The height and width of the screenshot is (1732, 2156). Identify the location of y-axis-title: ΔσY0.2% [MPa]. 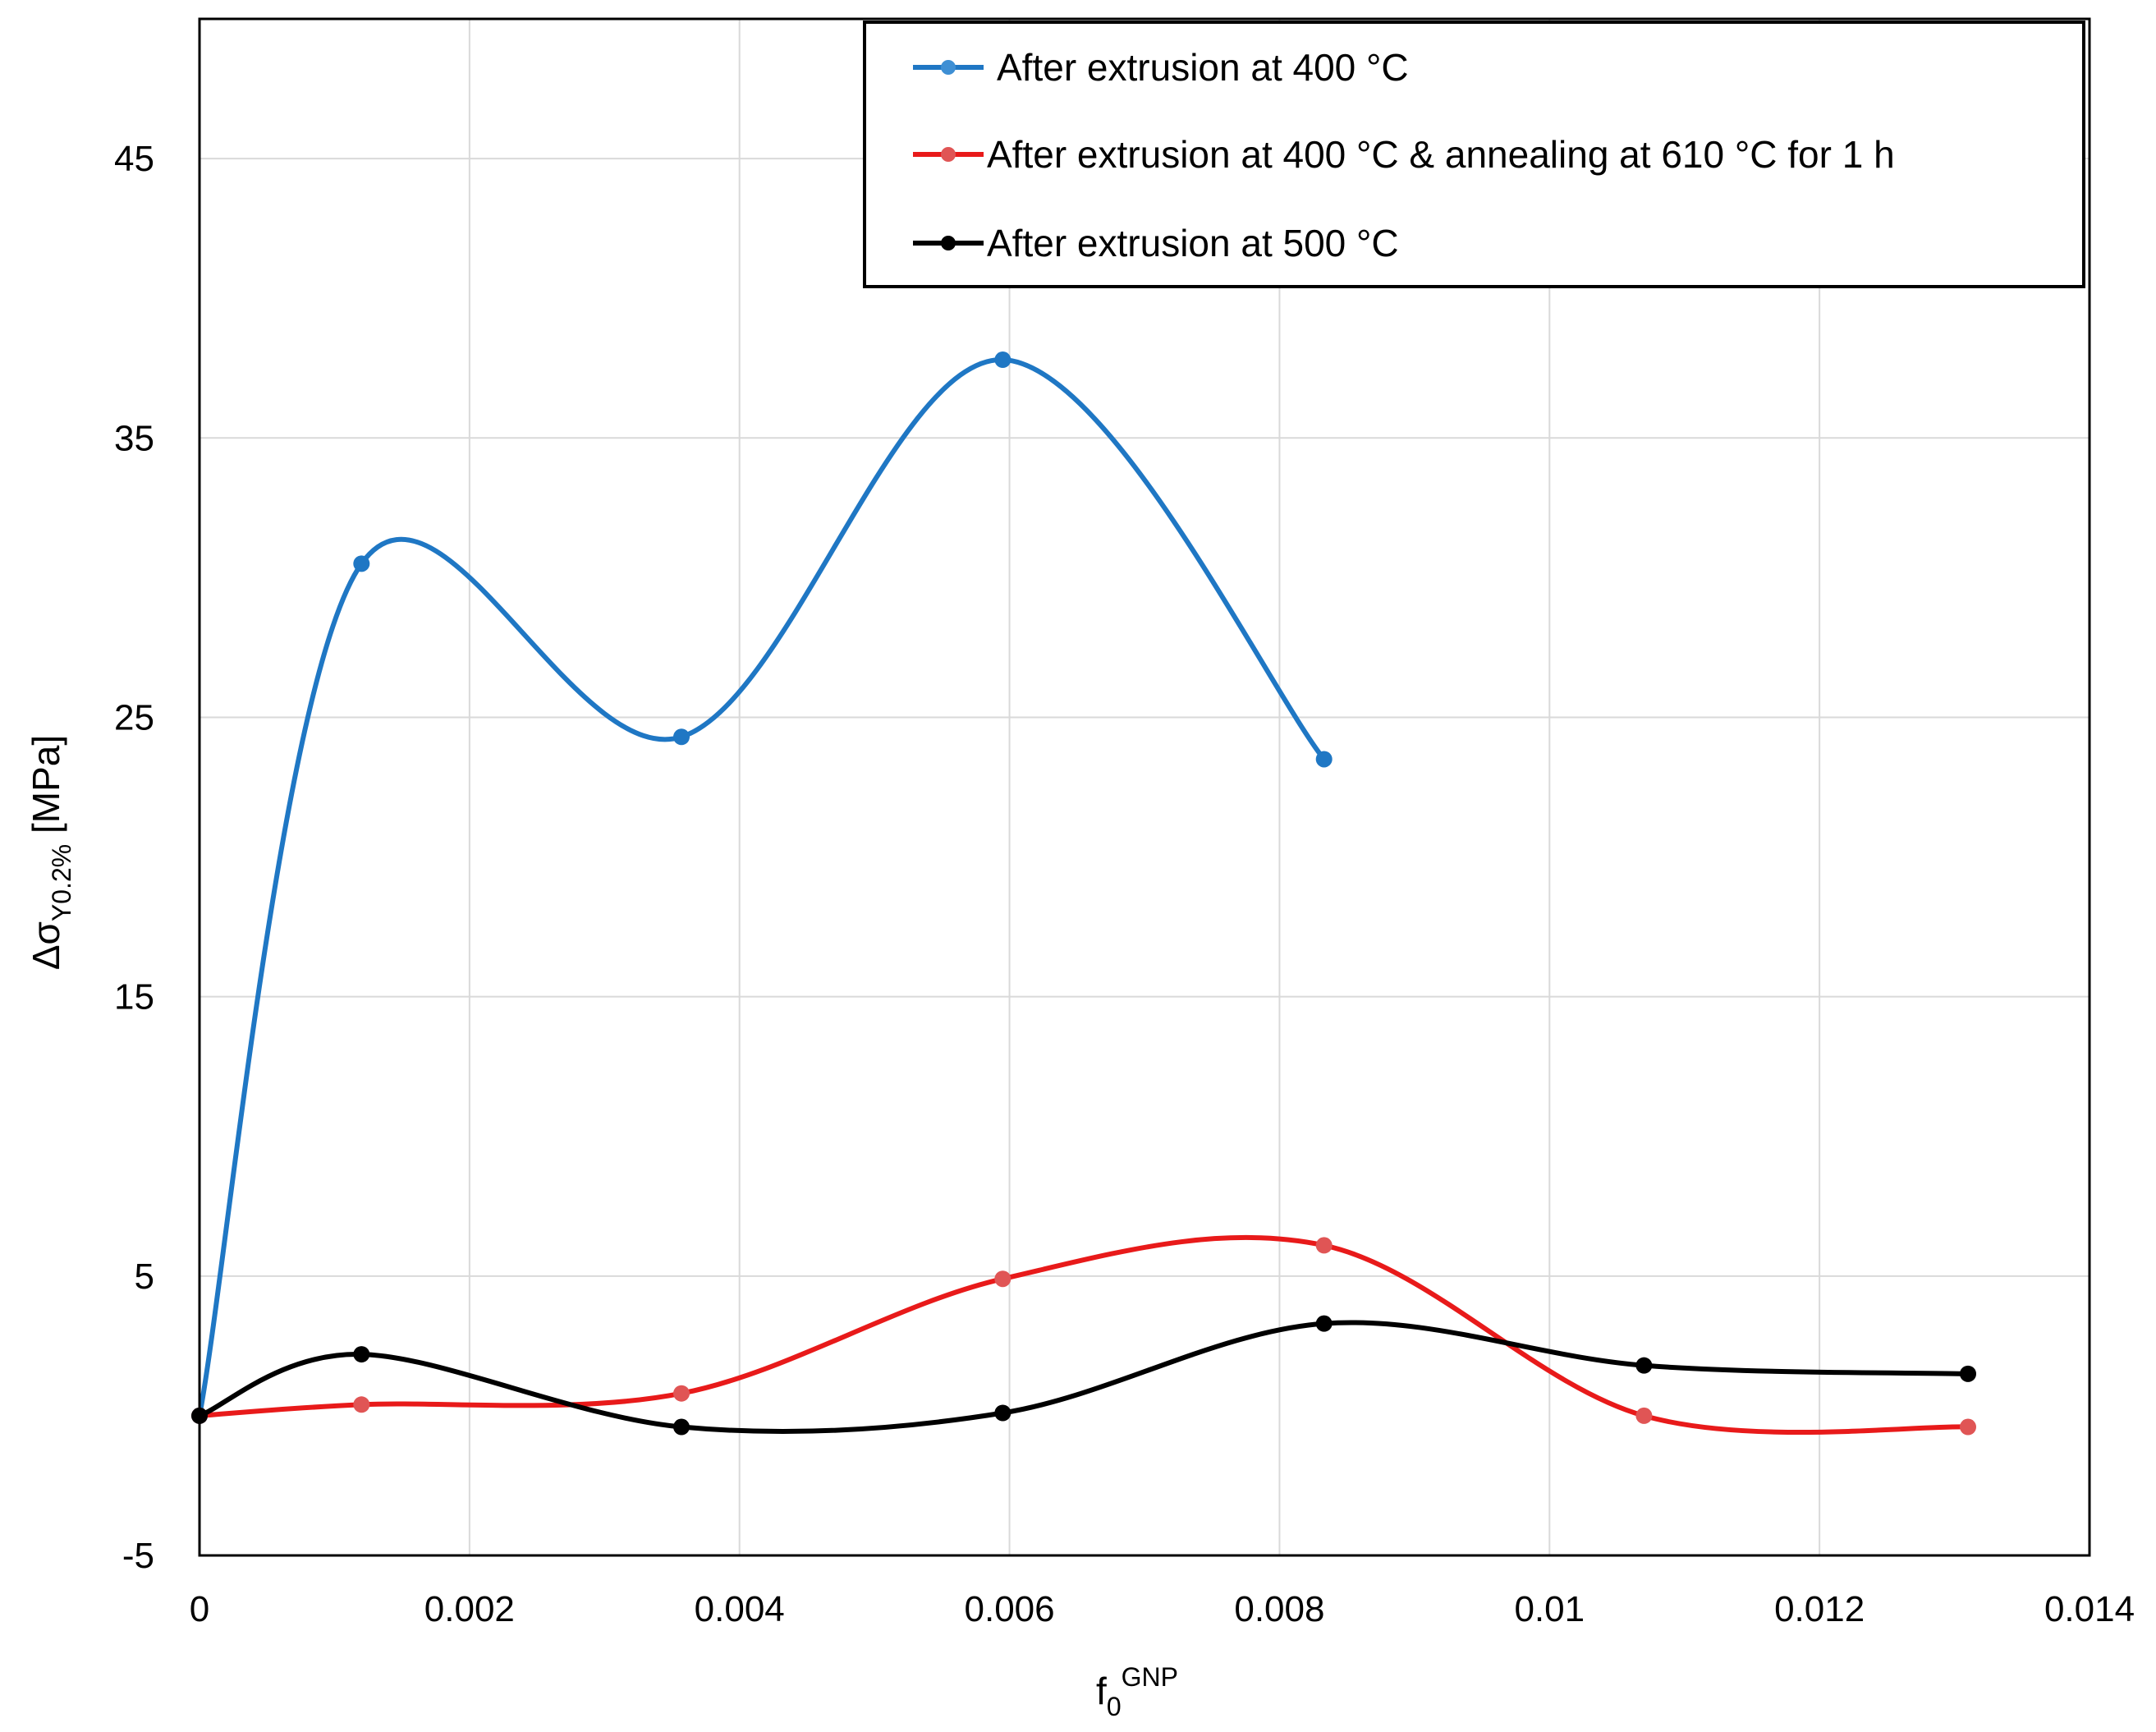
(50, 852).